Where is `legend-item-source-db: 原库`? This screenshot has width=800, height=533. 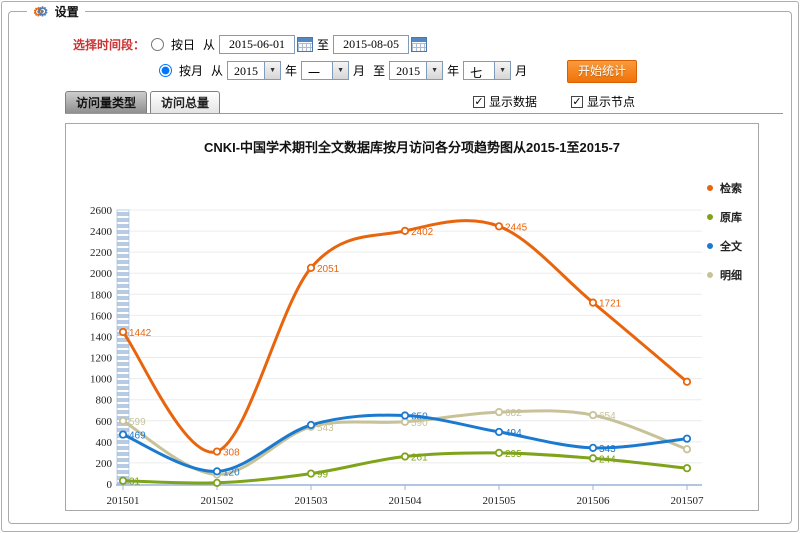 legend-item-source-db: 原库 is located at coordinates (724, 217).